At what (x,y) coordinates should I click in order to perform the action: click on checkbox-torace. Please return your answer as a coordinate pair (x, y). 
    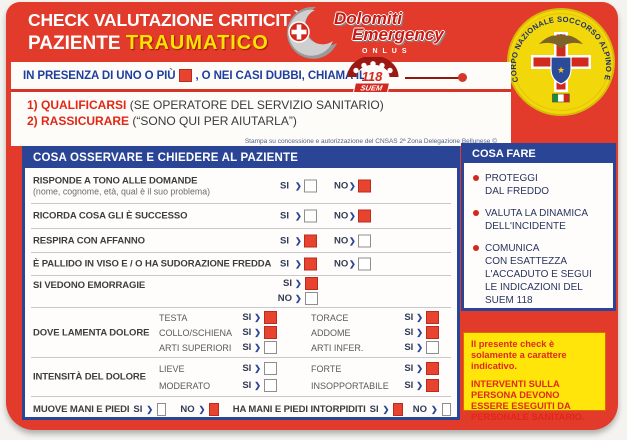
    Looking at the image, I should click on (432, 317).